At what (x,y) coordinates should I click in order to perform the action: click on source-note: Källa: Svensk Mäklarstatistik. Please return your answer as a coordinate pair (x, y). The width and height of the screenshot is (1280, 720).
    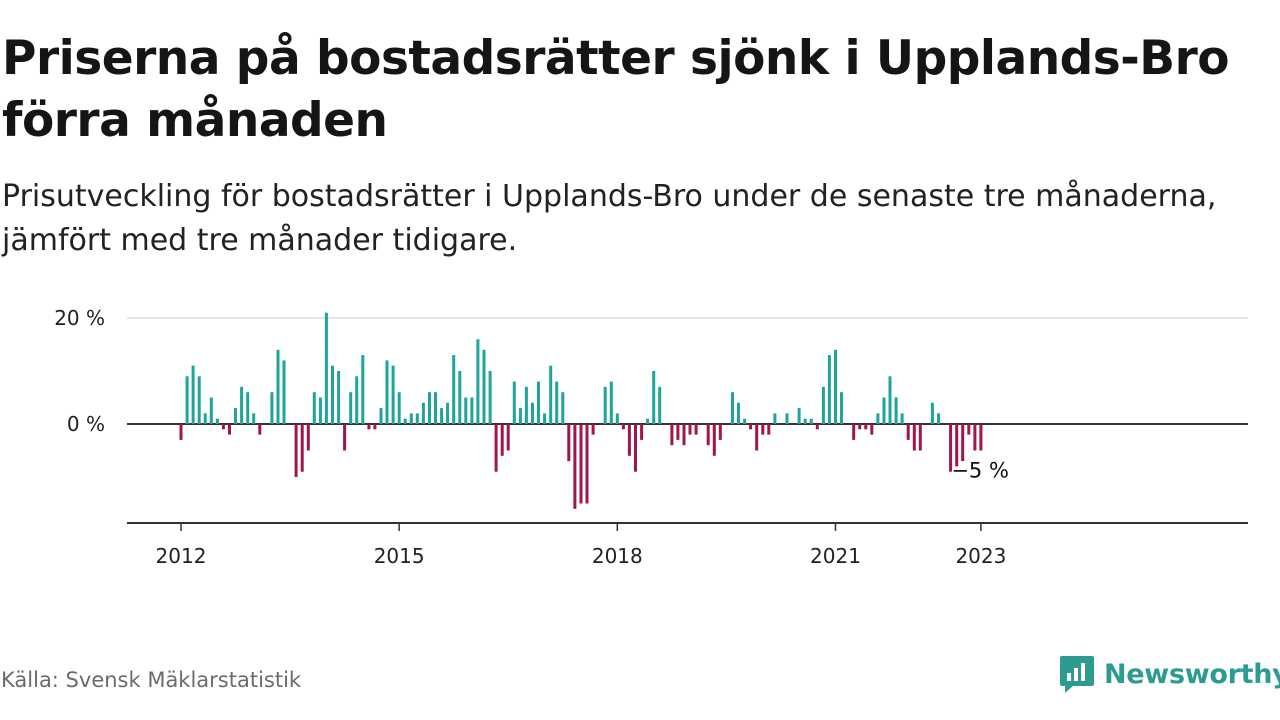
    Looking at the image, I should click on (151, 680).